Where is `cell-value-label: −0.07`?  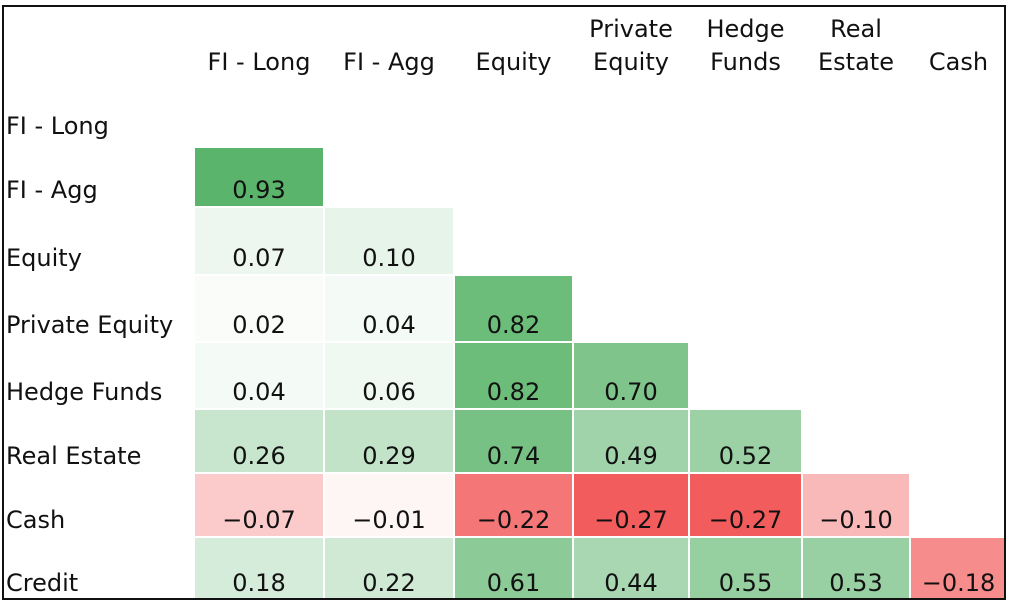 cell-value-label: −0.07 is located at coordinates (259, 520).